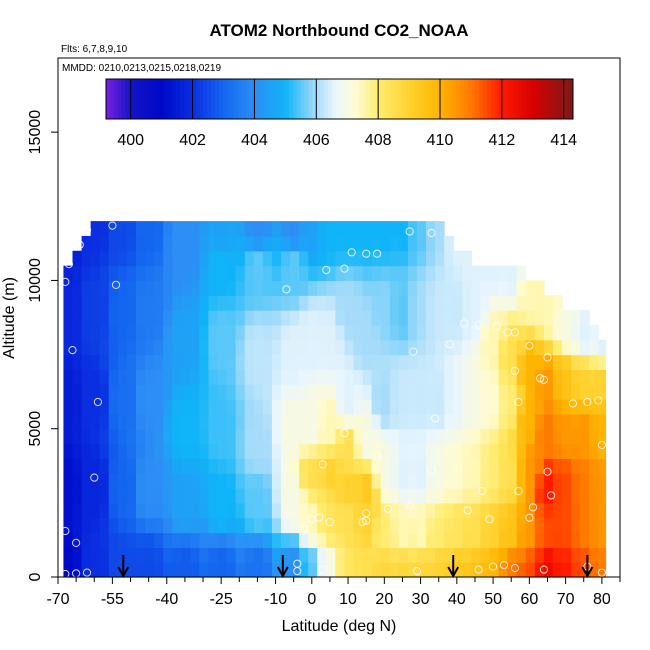 The image size is (650, 650). I want to click on x-tick-label: 10, so click(348, 599).